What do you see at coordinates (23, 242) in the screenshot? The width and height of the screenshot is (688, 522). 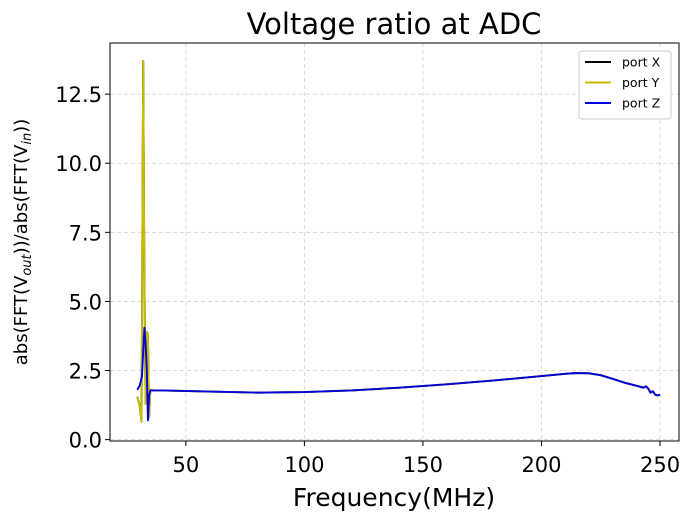 I see `y-axis-label: abs(FFT(Vout))/abs(FFT(Vin))` at bounding box center [23, 242].